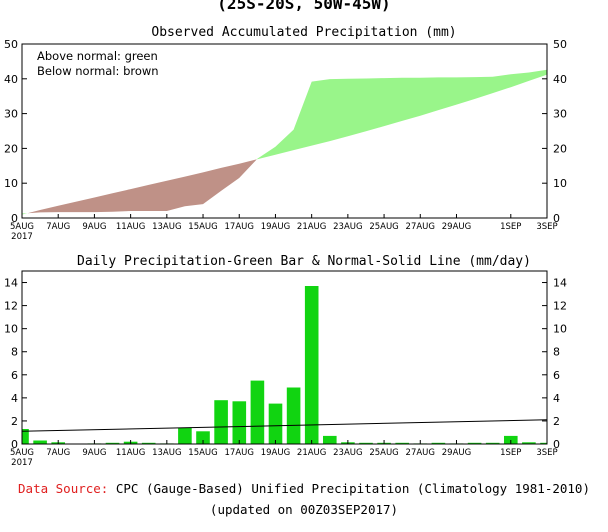  Describe the element at coordinates (14, 398) in the screenshot. I see `left-y-tick-label: 4` at that location.